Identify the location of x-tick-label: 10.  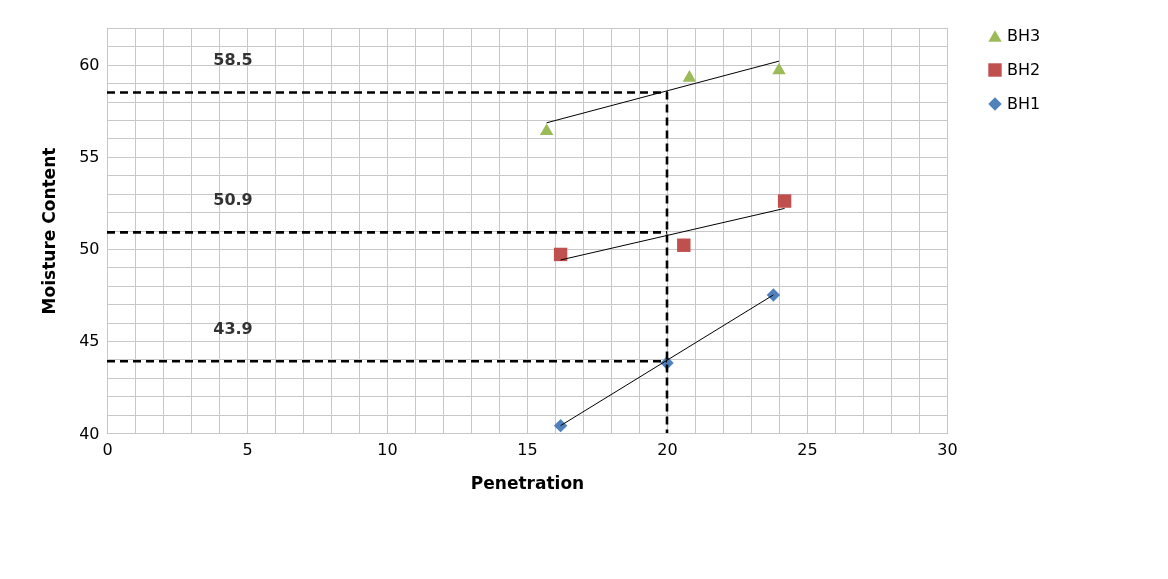
(387, 449).